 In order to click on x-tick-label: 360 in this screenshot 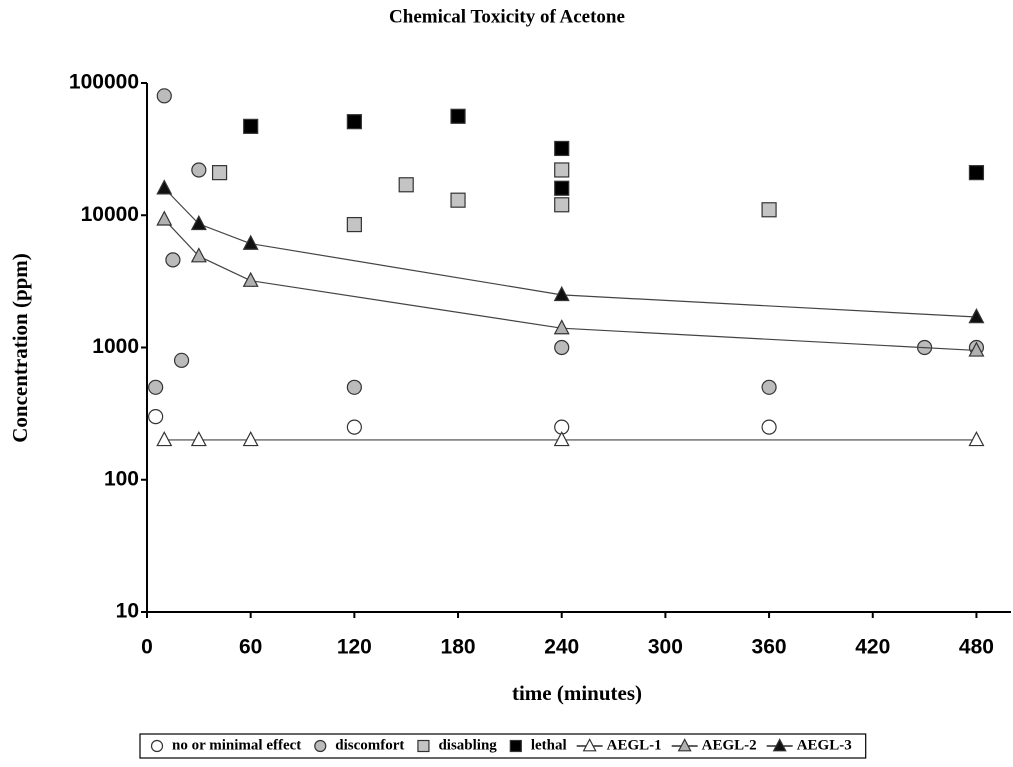, I will do `click(769, 647)`.